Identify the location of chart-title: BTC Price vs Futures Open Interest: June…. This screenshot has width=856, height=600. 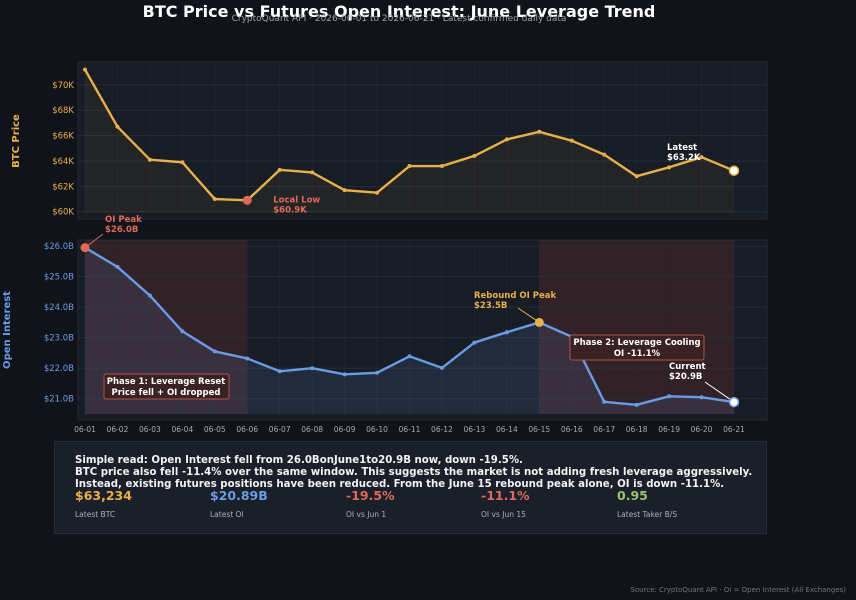
(399, 11).